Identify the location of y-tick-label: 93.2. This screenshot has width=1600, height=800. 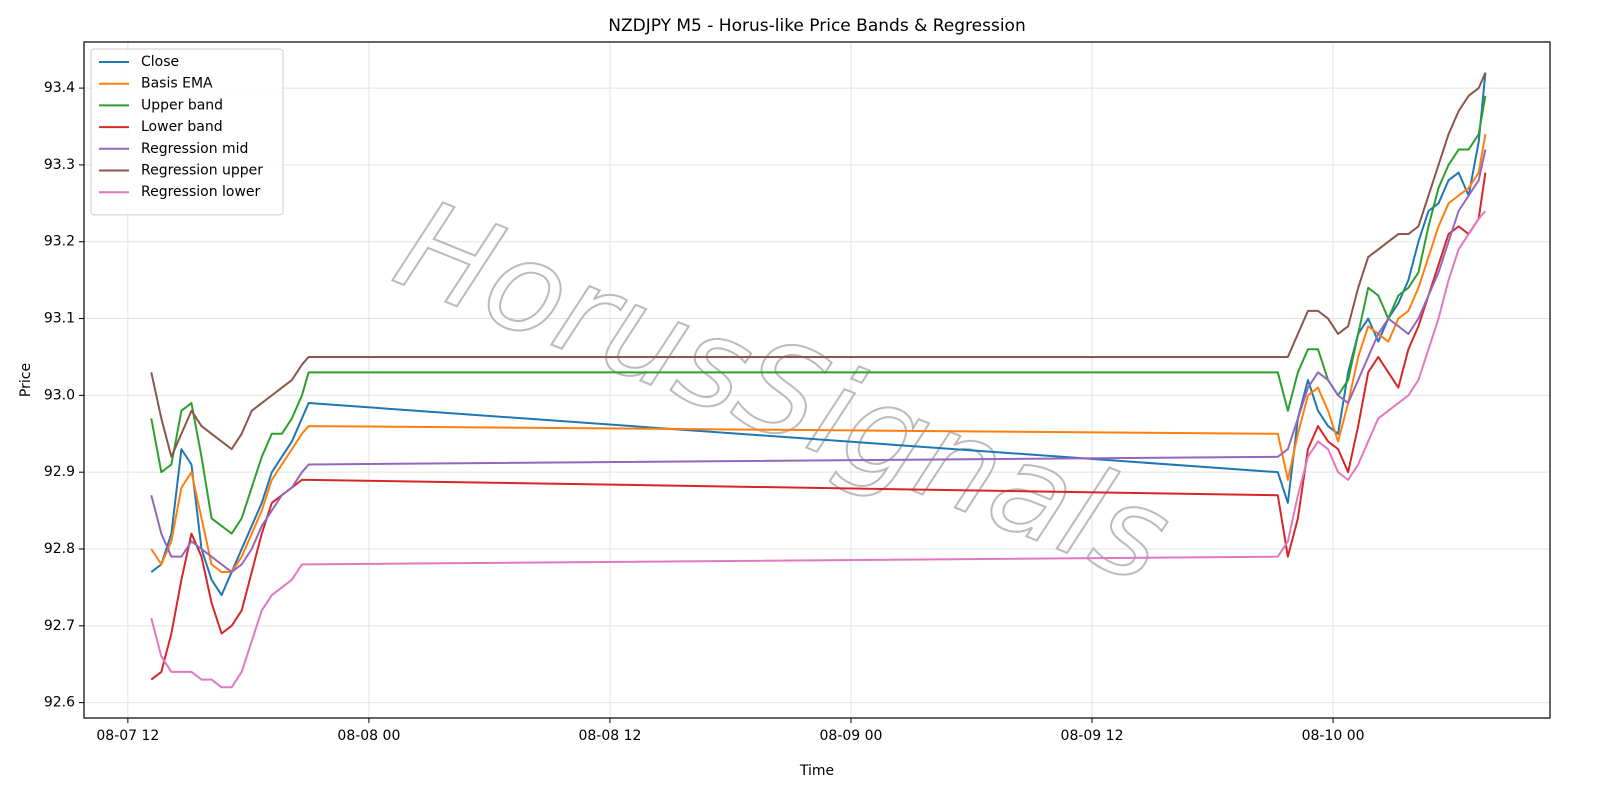
(59, 242).